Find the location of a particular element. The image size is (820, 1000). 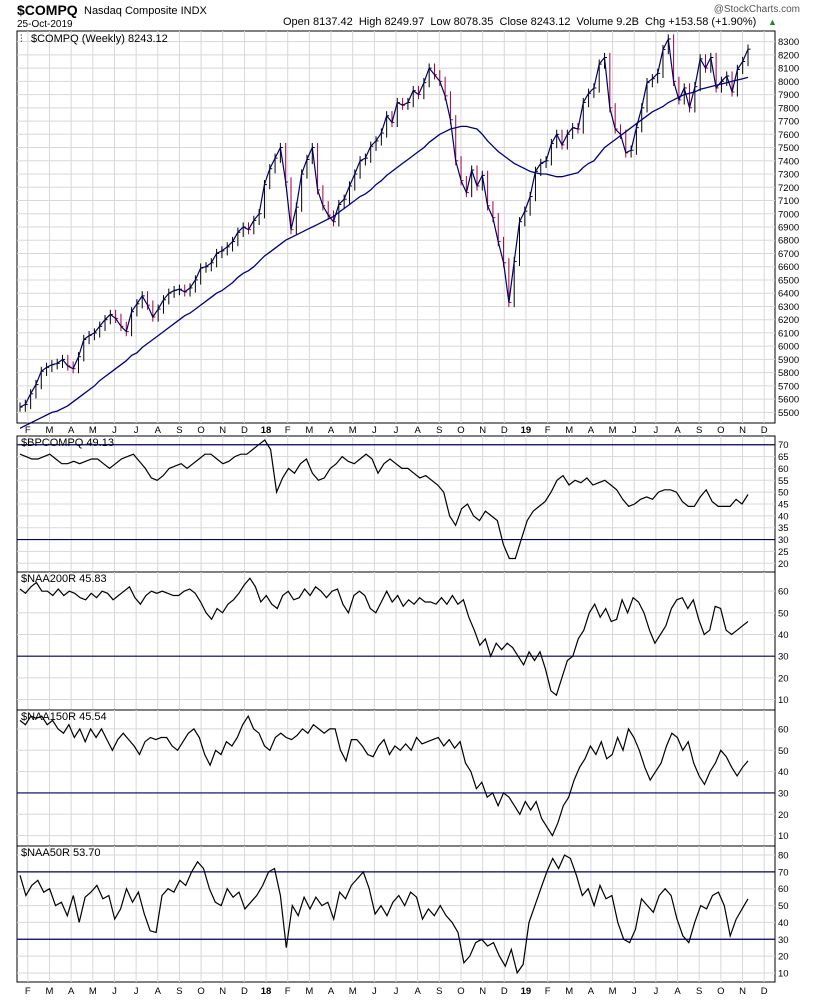

bpcompq-ref-lines is located at coordinates (396, 492).